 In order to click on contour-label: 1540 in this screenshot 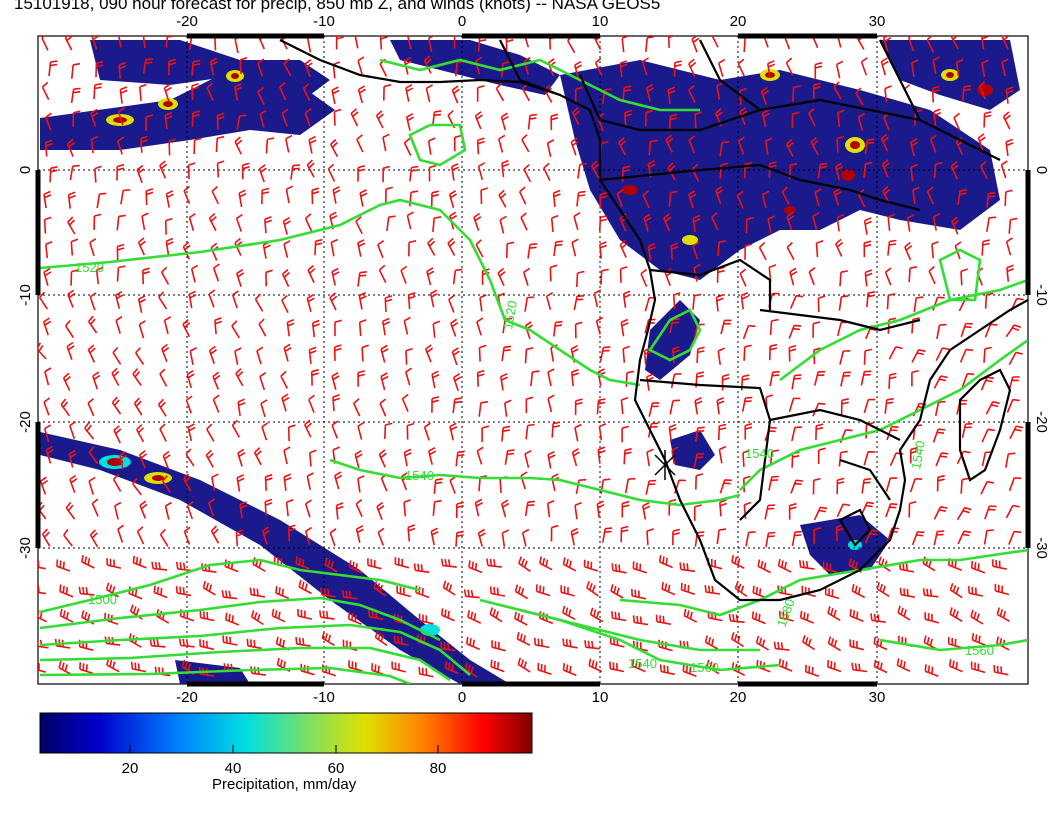, I will do `click(918, 454)`.